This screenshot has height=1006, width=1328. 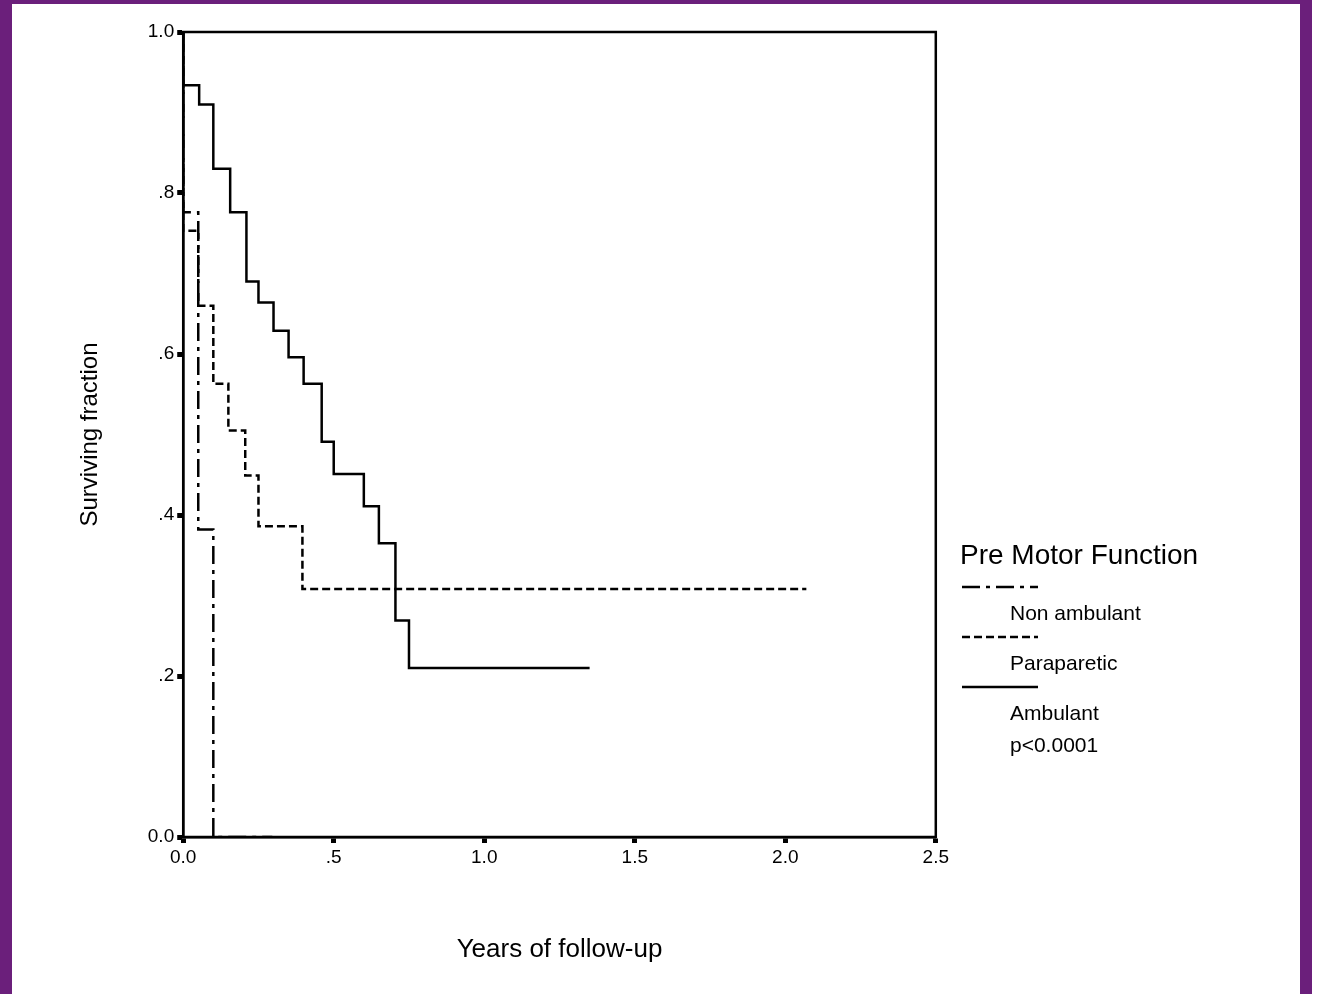 What do you see at coordinates (785, 856) in the screenshot?
I see `x-tick-label: 2.0` at bounding box center [785, 856].